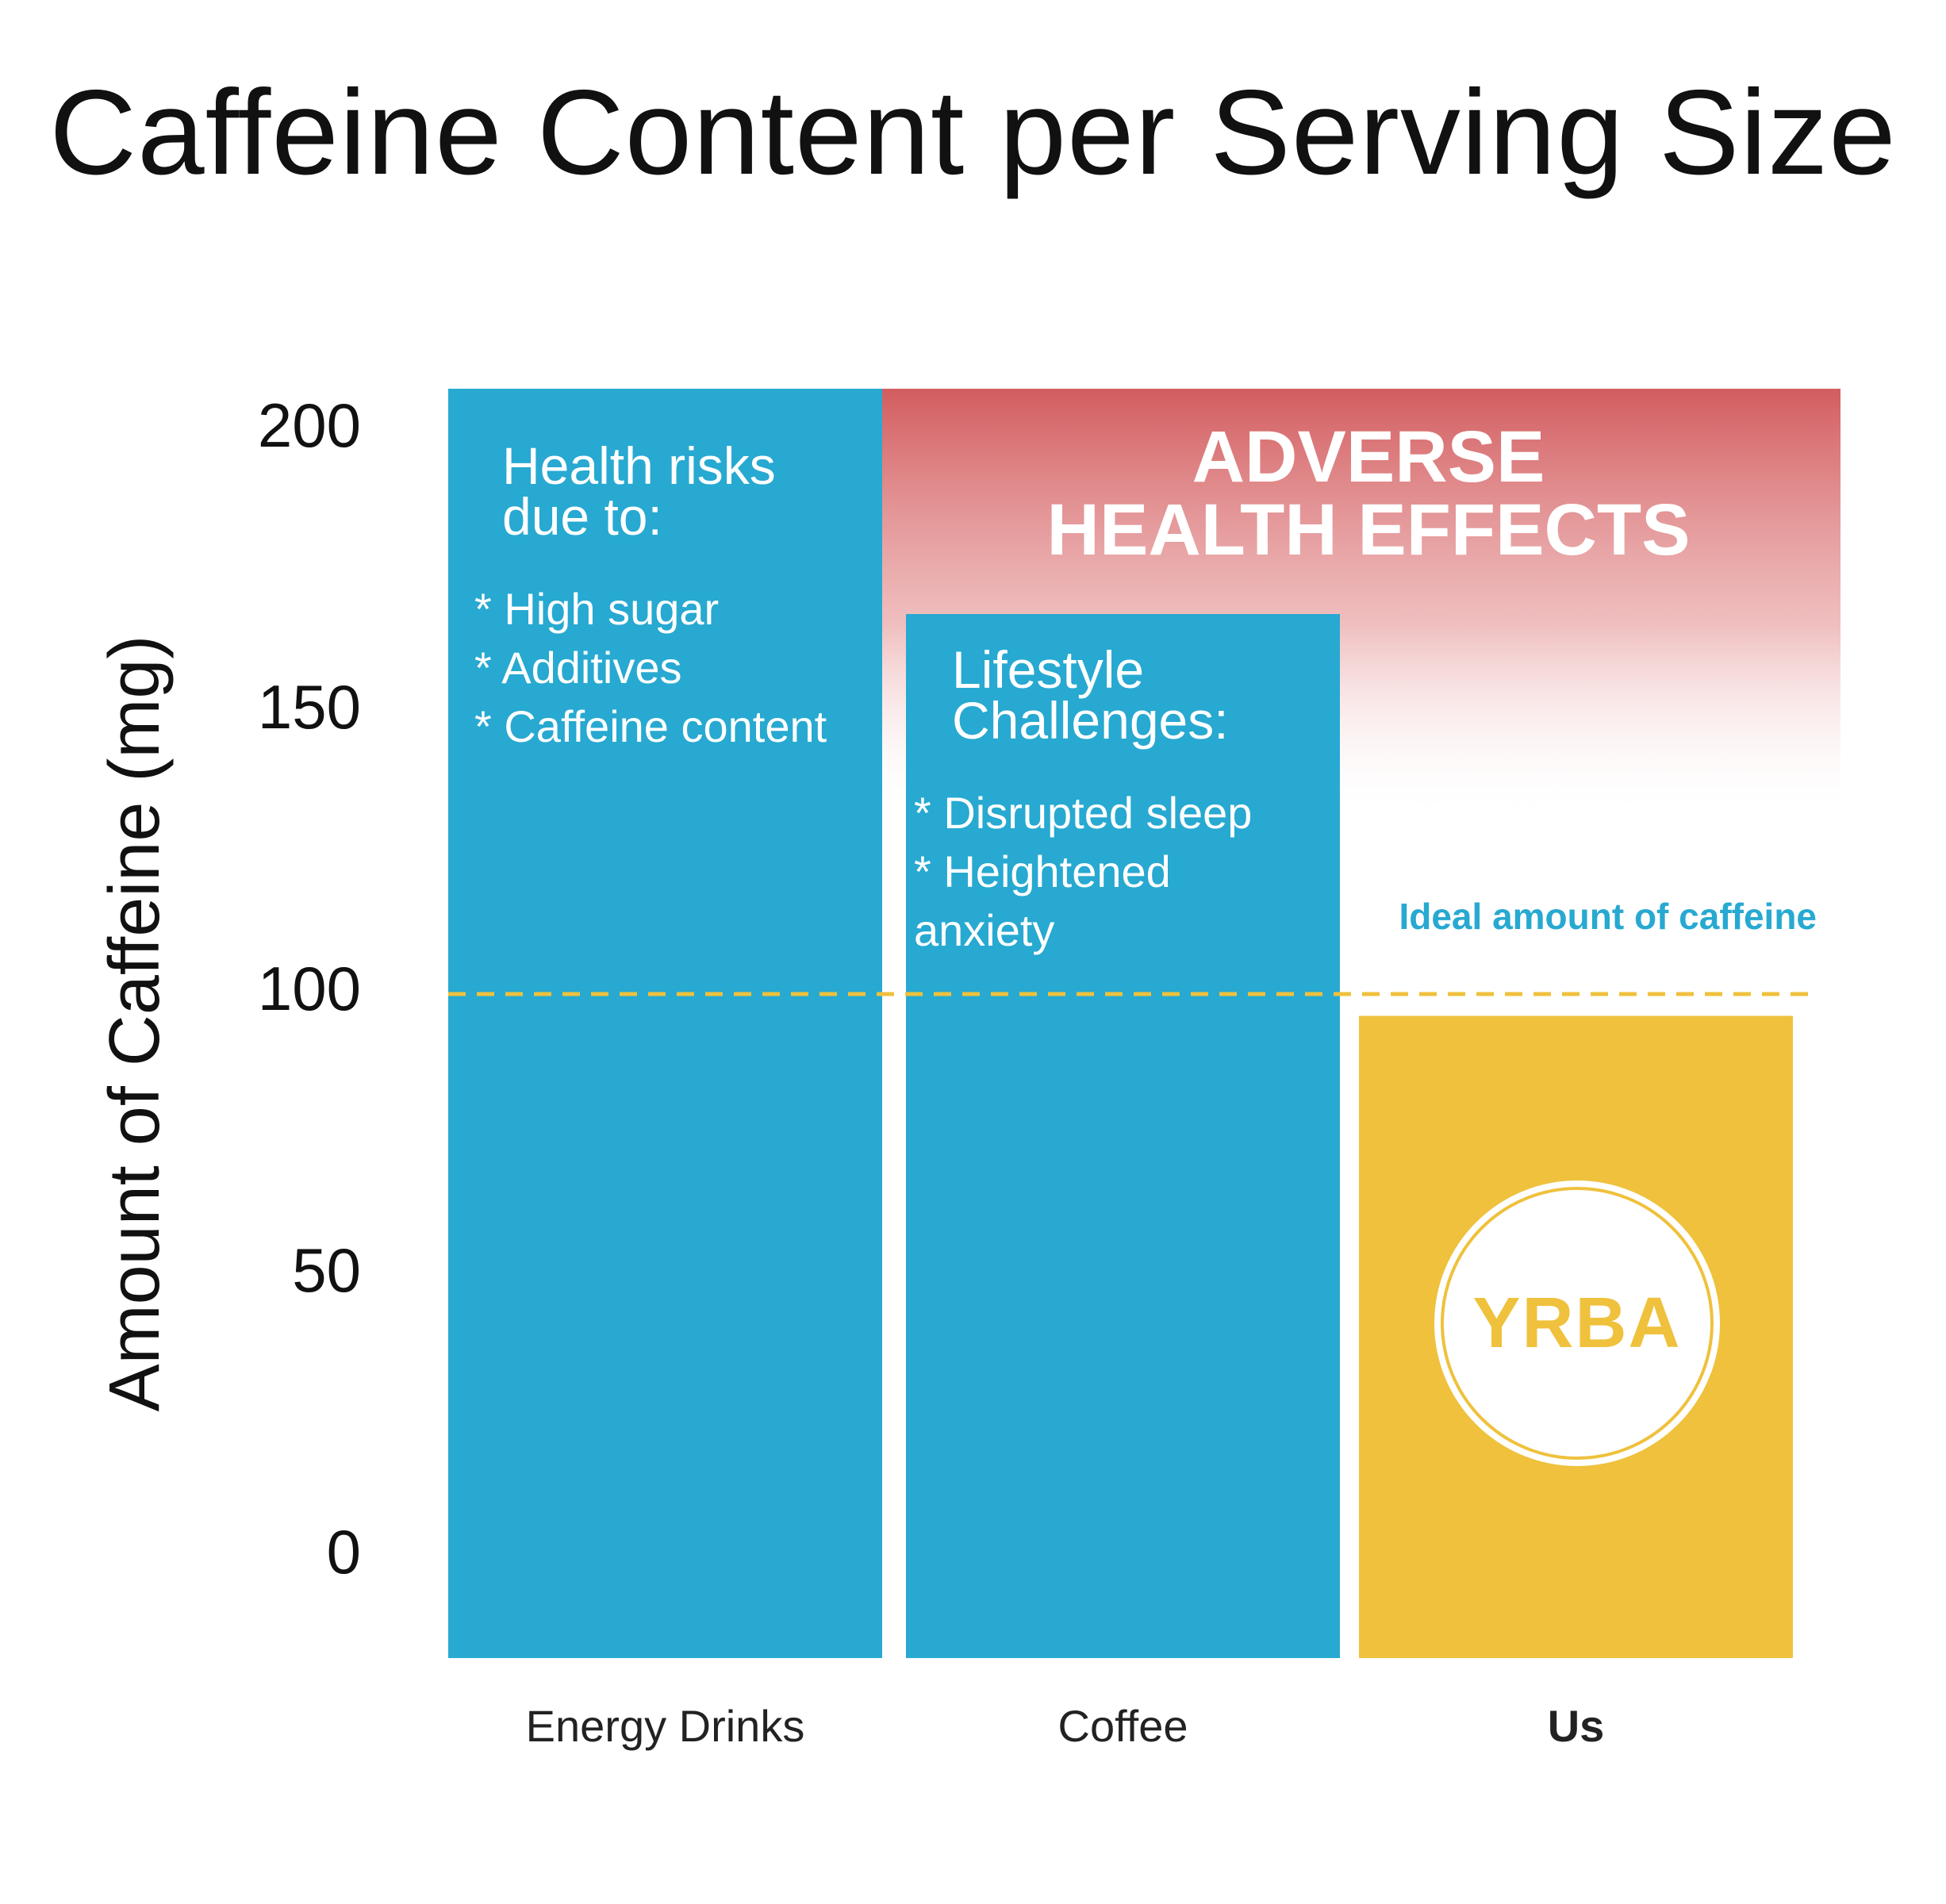 The width and height of the screenshot is (1946, 1904). I want to click on list-item: * Additives, so click(578, 668).